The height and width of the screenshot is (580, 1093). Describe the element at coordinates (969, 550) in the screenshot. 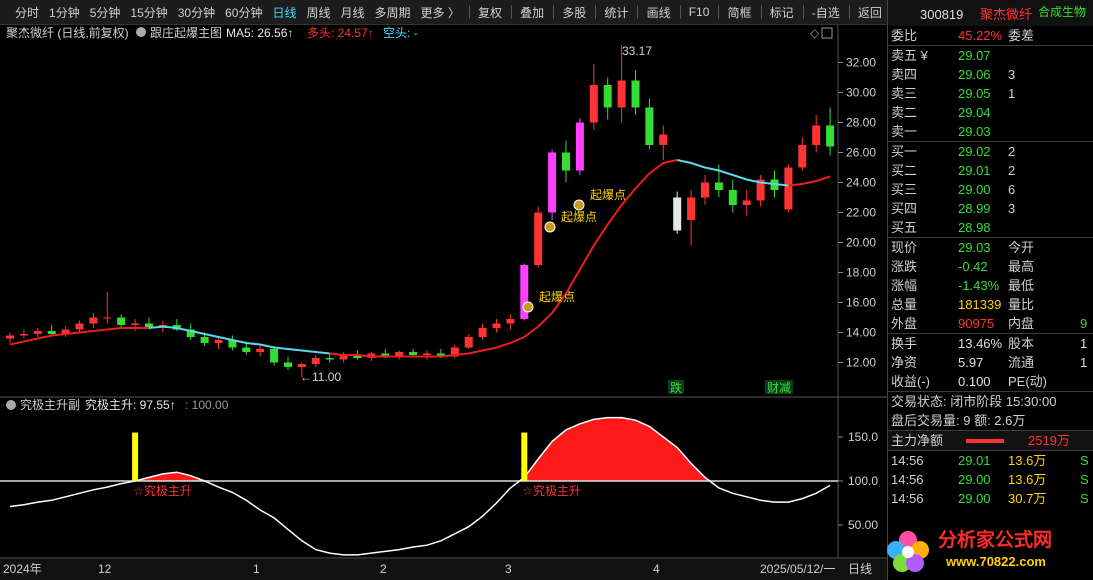

I see `watermark: 分析家公式网 www.70822.com` at that location.